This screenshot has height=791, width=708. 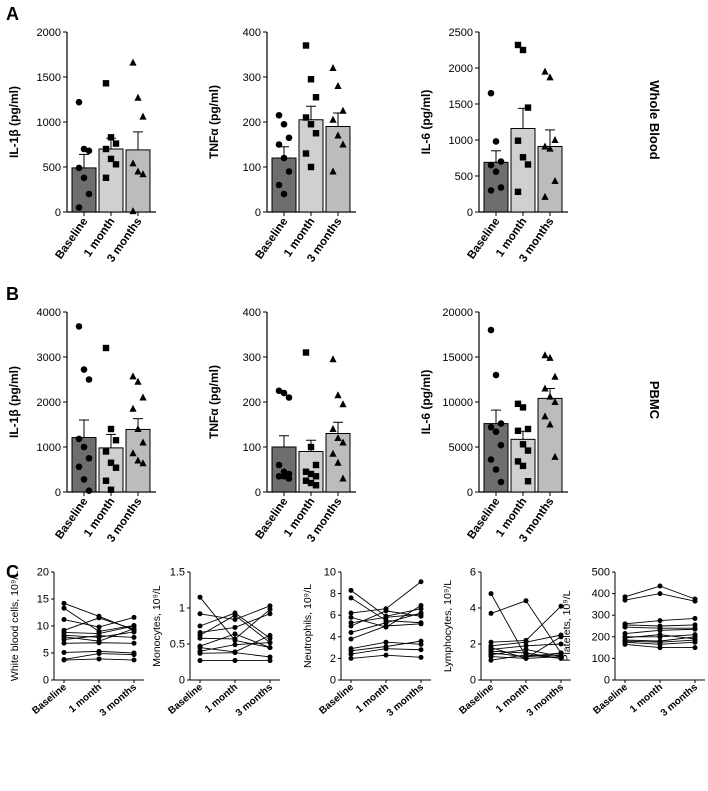 I want to click on y-tick-label: 15000, so click(x=457, y=358).